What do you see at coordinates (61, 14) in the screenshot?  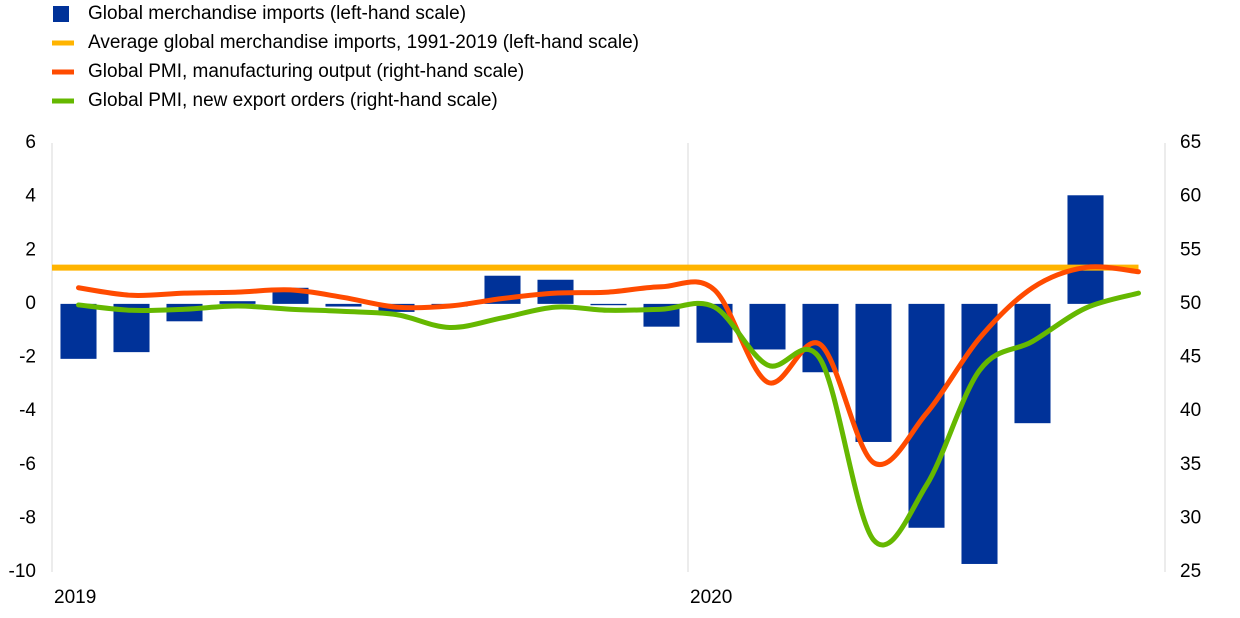 I see `legend-swatch` at bounding box center [61, 14].